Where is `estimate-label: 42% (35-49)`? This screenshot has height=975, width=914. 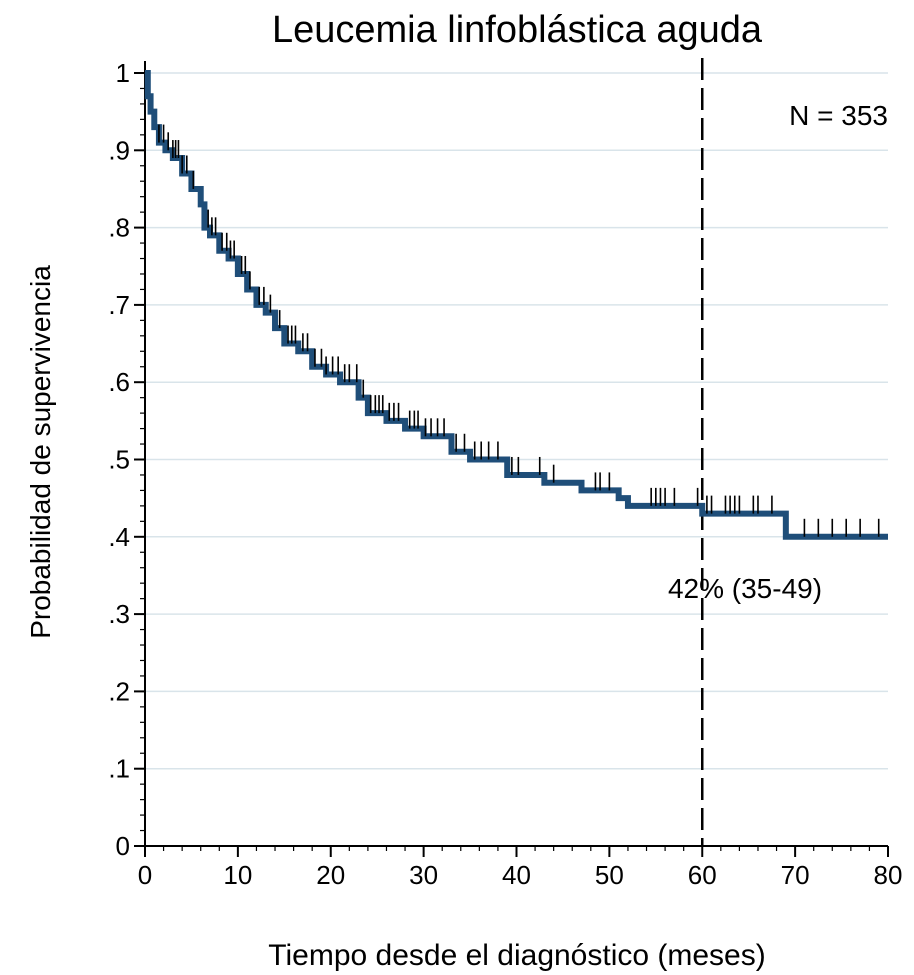
estimate-label: 42% (35-49) is located at coordinates (745, 588).